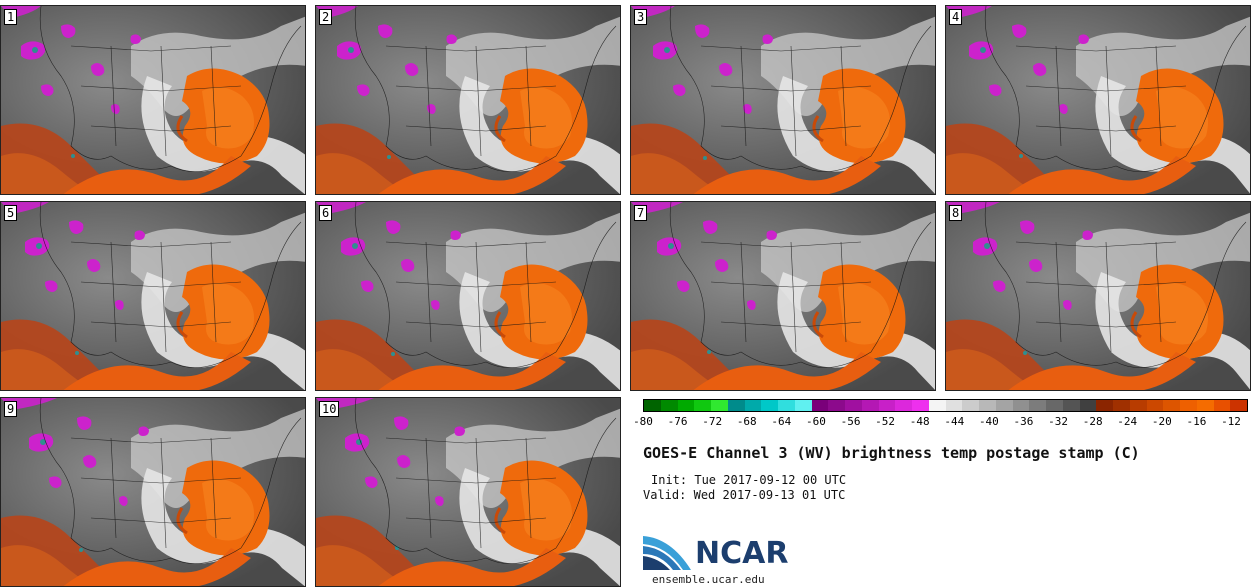 The image size is (1260, 588). I want to click on init-label: Init:, so click(669, 480).